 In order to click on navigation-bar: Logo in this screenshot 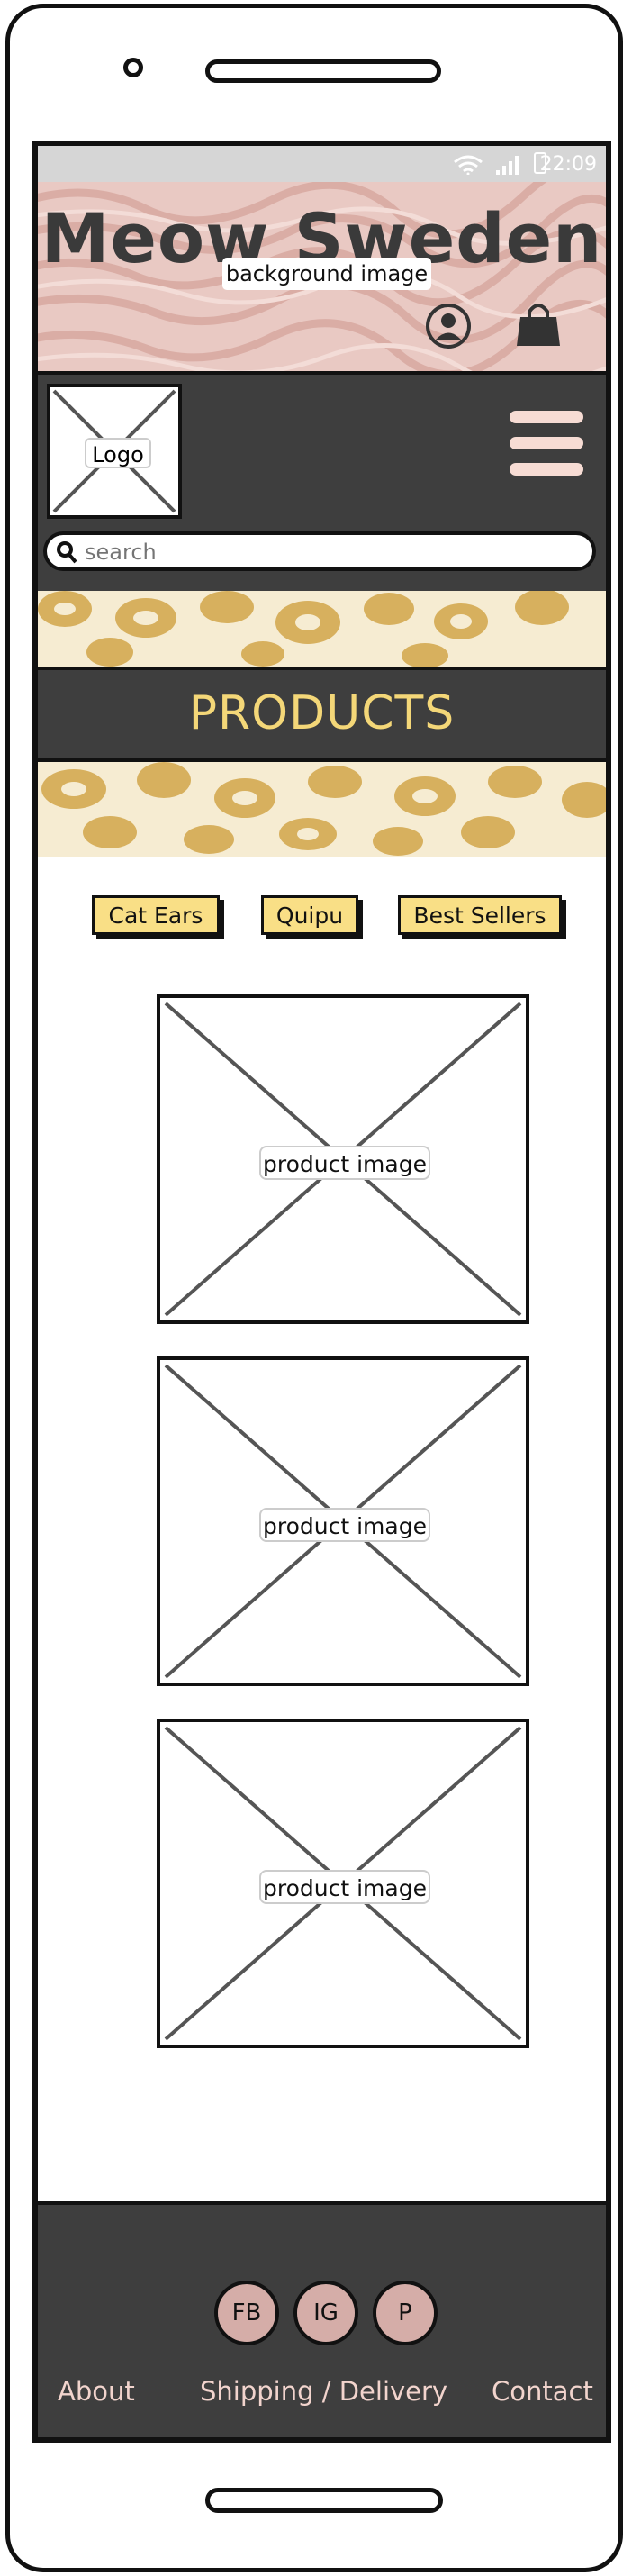, I will do `click(322, 481)`.